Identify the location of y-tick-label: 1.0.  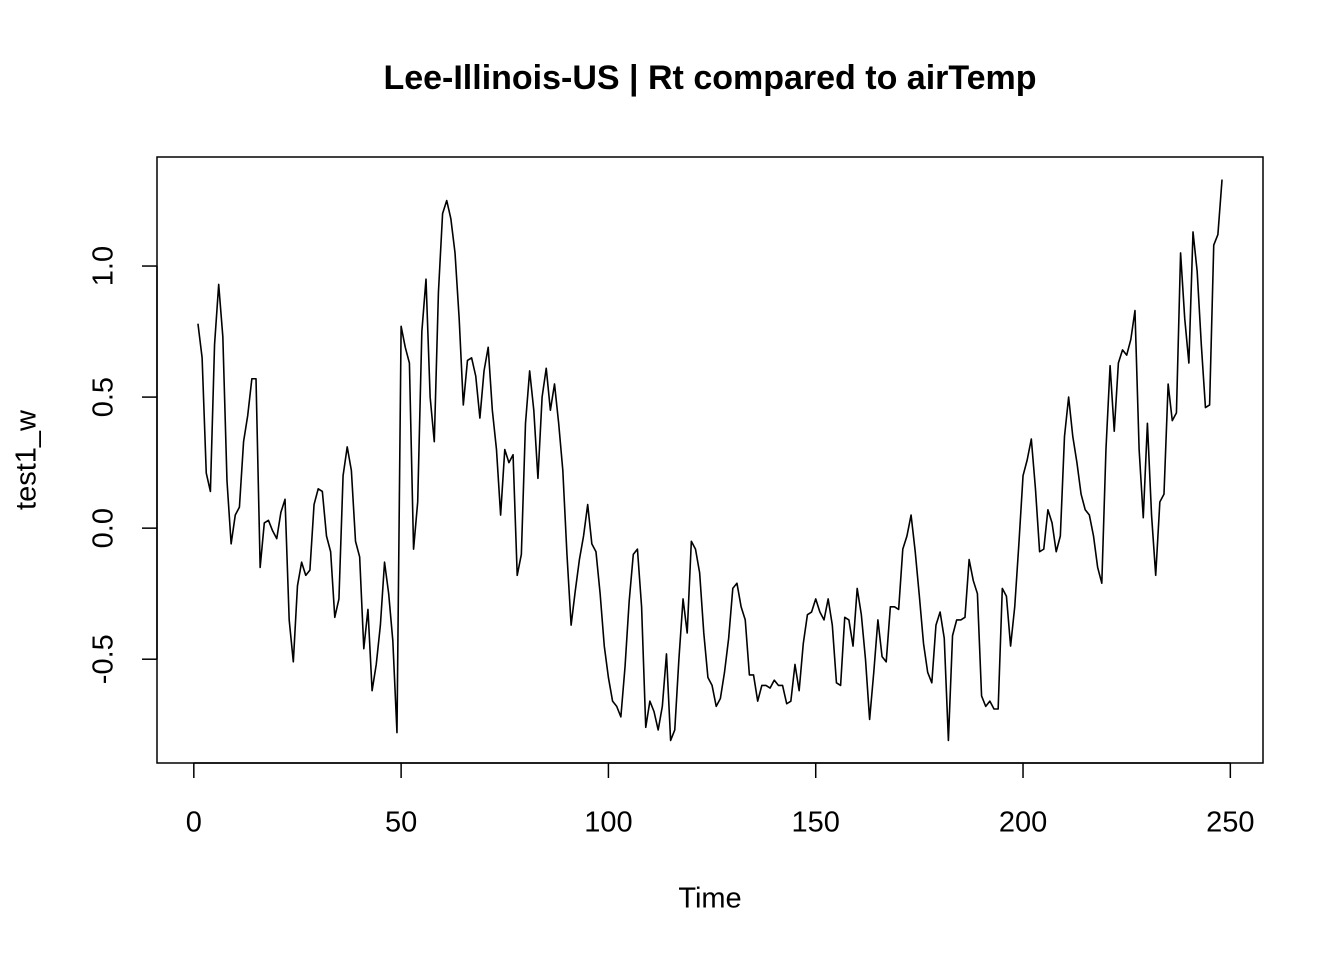
(104, 266).